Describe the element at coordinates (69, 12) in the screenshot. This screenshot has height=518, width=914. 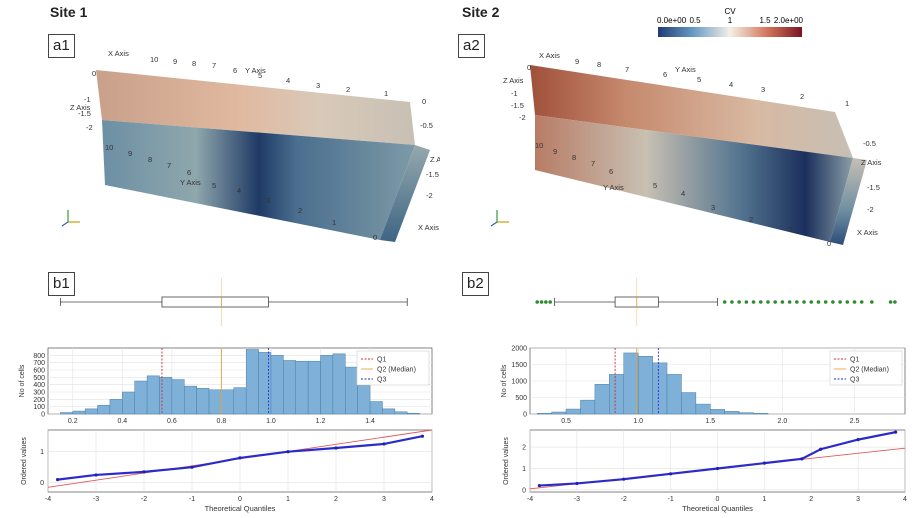
I see `site1-title: Site 1` at that location.